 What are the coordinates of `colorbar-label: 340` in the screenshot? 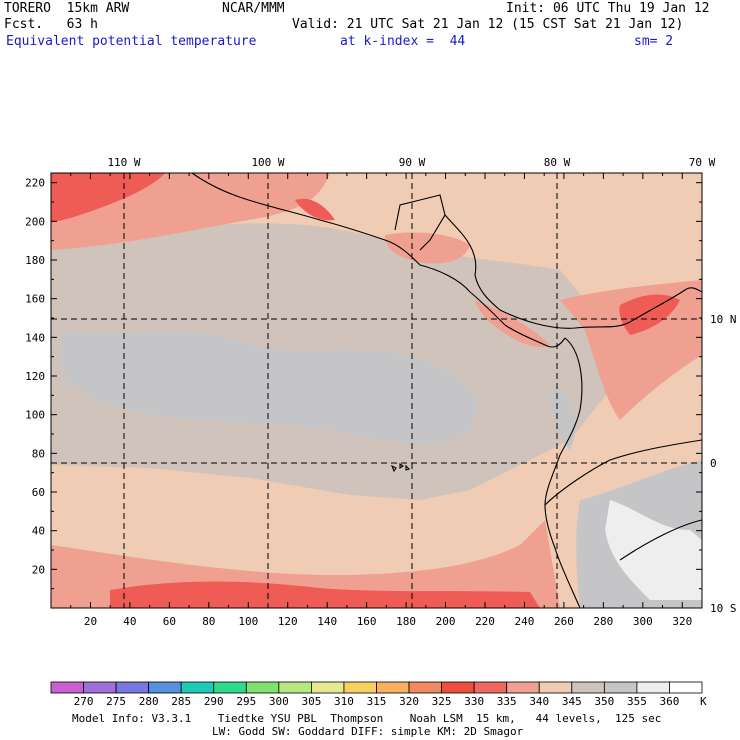 It's located at (539, 701).